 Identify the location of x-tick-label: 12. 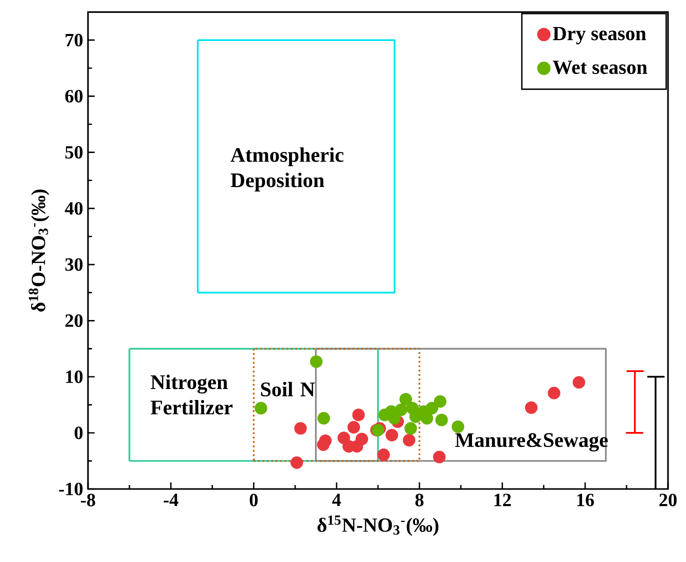
(502, 500).